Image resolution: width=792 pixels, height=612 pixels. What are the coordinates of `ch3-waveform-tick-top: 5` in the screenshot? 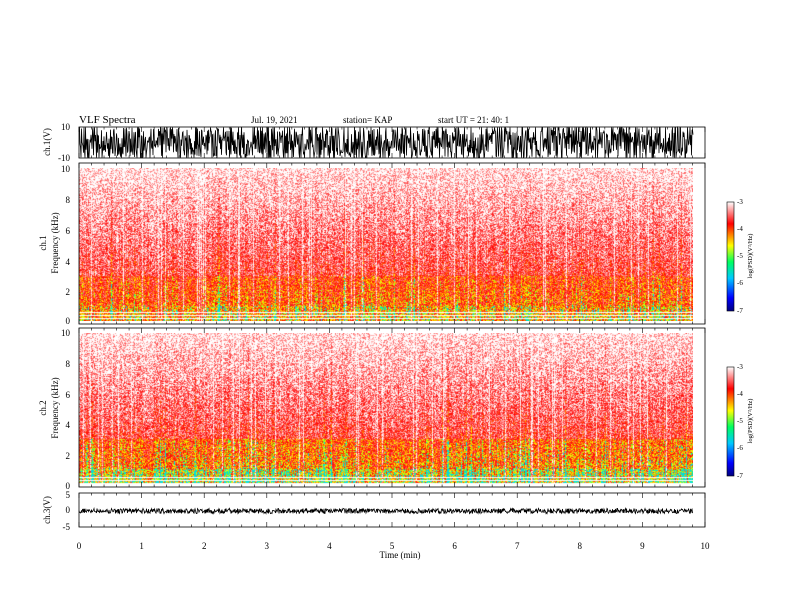 It's located at (68, 495).